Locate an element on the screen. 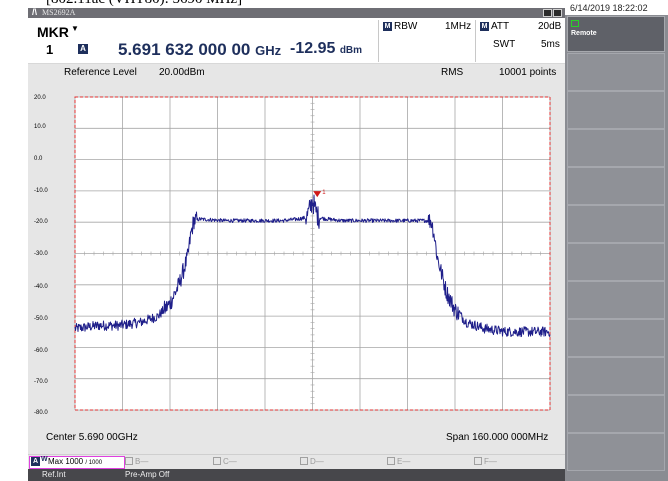  trace-d-box-icon is located at coordinates (304, 461).